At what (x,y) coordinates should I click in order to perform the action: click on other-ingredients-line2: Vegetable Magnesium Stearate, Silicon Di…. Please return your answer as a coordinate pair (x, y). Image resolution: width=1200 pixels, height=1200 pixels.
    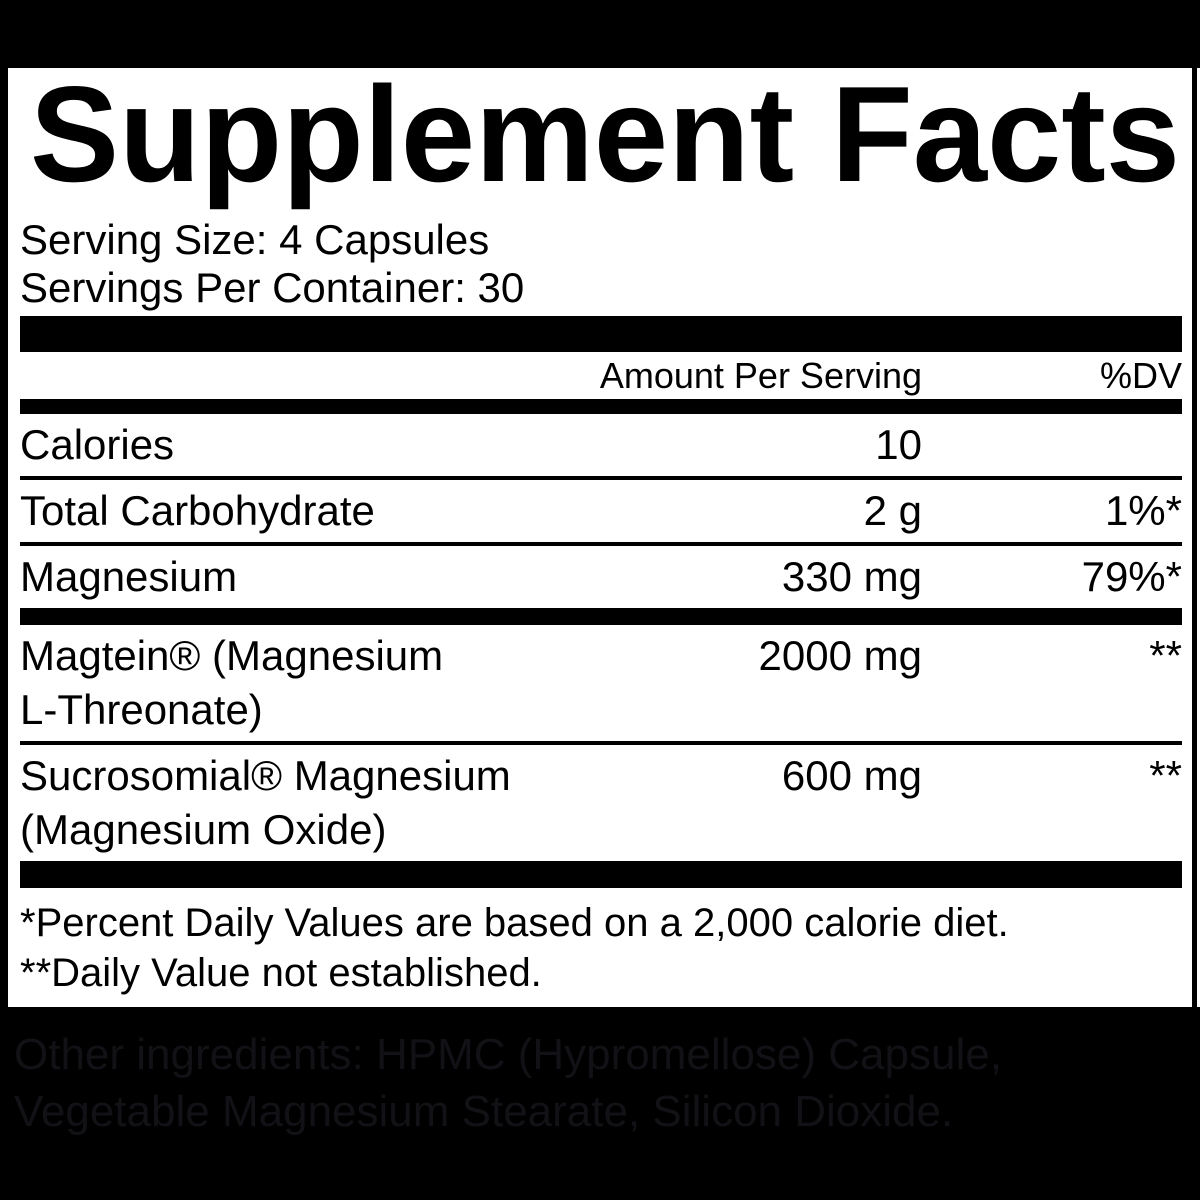
    Looking at the image, I should click on (484, 1111).